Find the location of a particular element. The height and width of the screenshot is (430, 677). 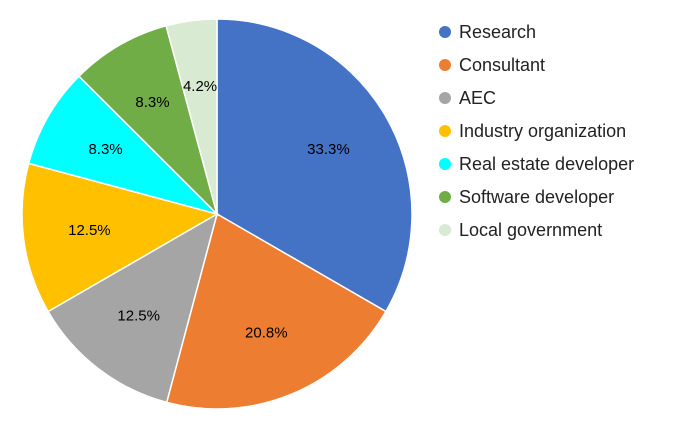

legend-label-research: Research is located at coordinates (497, 32).